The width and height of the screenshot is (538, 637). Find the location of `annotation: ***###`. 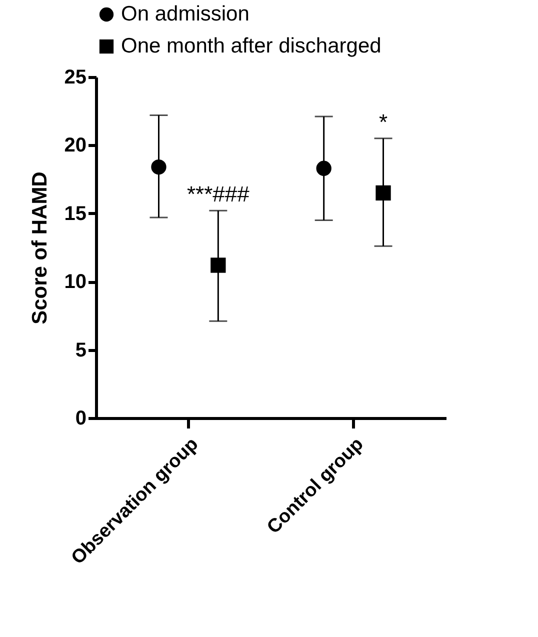

annotation: ***### is located at coordinates (218, 194).